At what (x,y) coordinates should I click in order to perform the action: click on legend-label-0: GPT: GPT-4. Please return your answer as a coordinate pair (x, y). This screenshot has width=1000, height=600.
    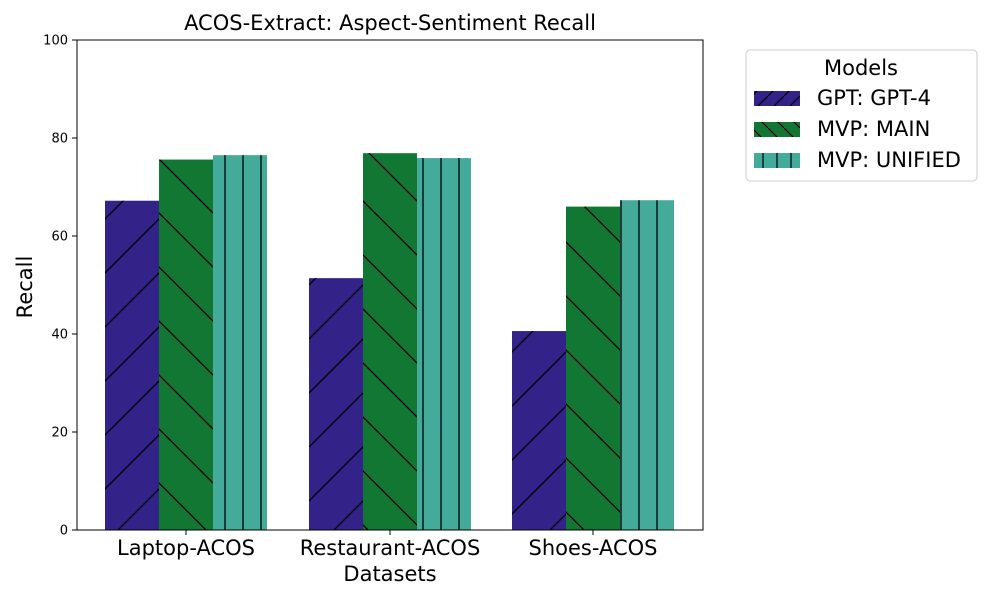
    Looking at the image, I should click on (874, 98).